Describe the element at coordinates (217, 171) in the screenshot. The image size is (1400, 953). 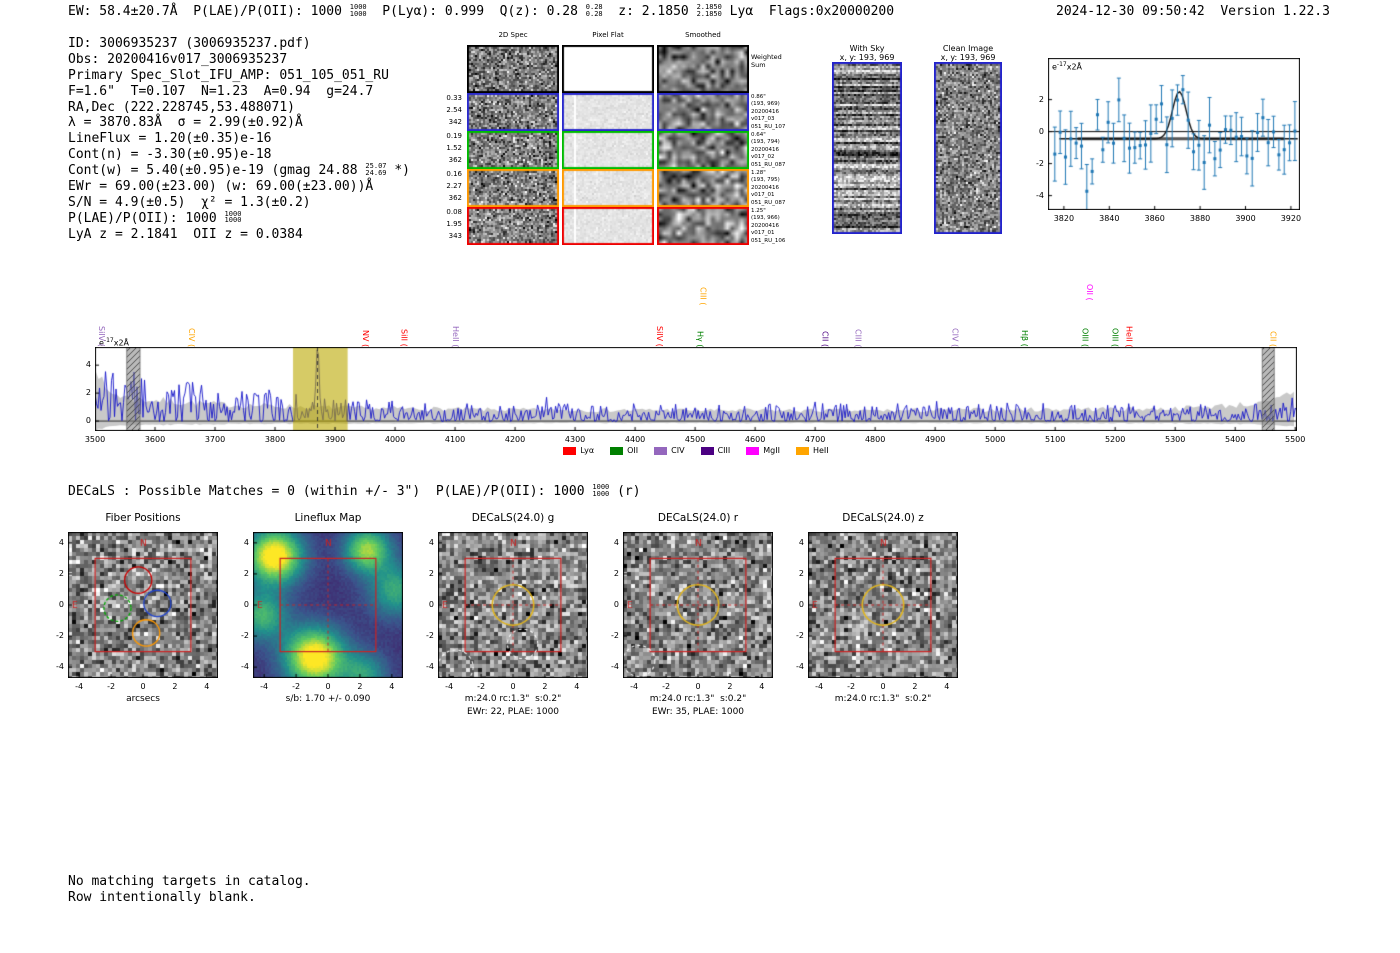
I see `cont-w-pre: Cont(w) = 5.40(±0.95)e-19 (gmag 24.88` at that location.